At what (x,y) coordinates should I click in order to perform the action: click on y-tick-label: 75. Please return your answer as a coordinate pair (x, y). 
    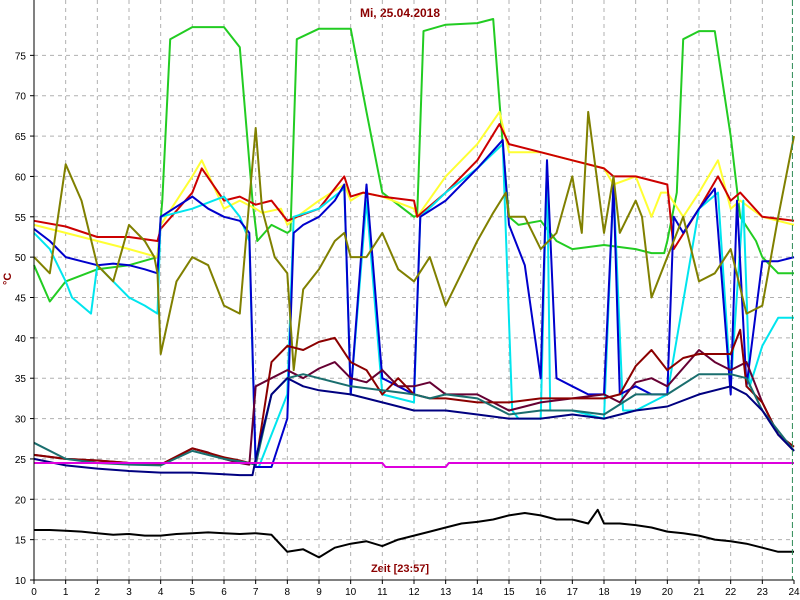
    Looking at the image, I should click on (21, 56).